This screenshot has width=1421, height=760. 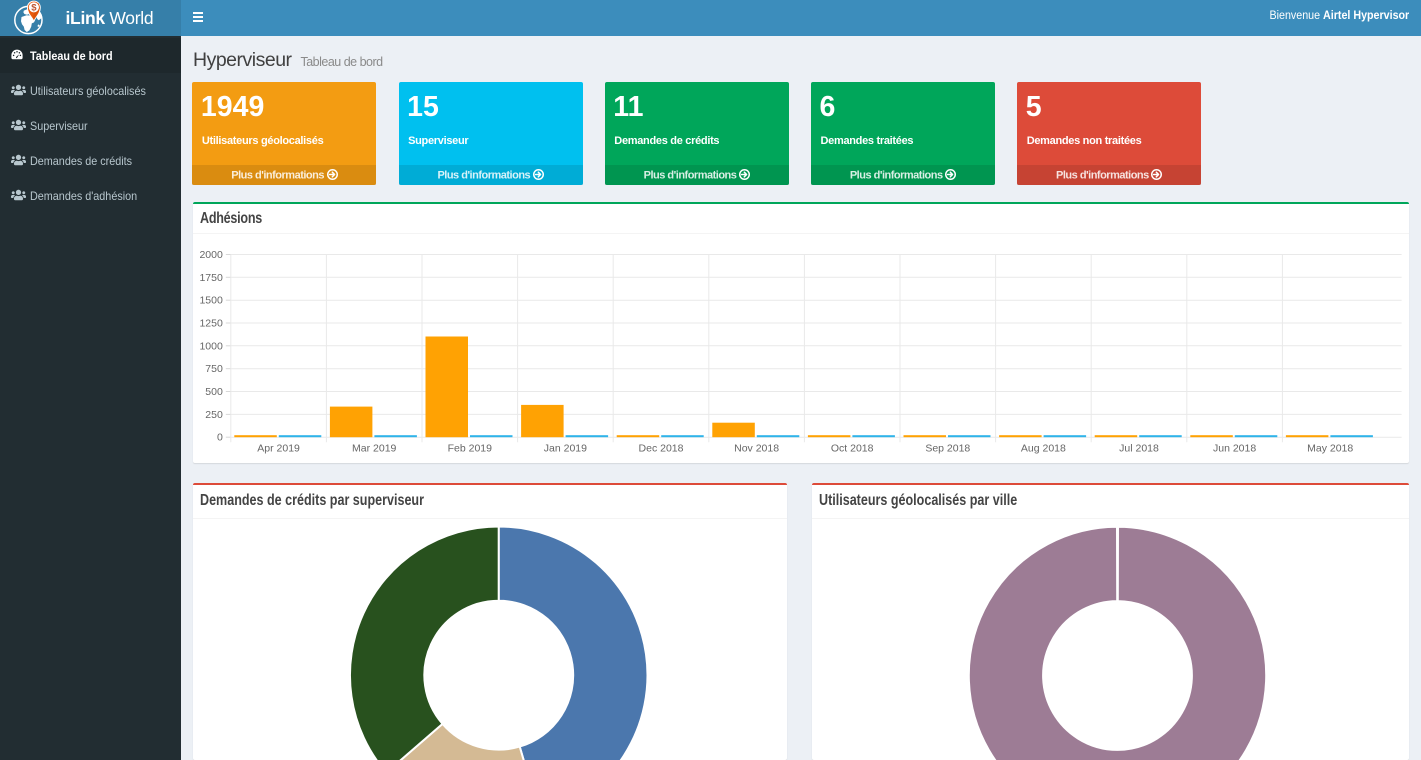 I want to click on svg-text: Jun 2018, so click(x=1234, y=449).